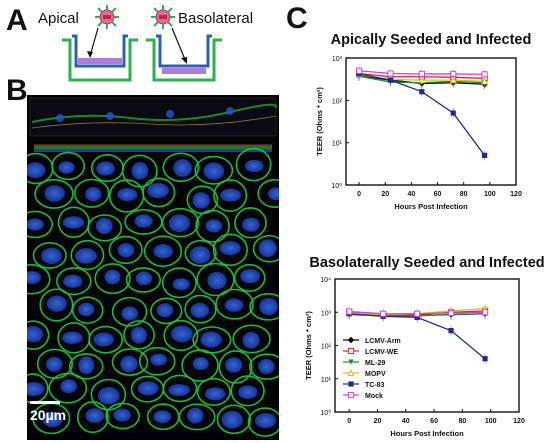  What do you see at coordinates (375, 374) in the screenshot?
I see `legend-entry: MOPV` at bounding box center [375, 374].